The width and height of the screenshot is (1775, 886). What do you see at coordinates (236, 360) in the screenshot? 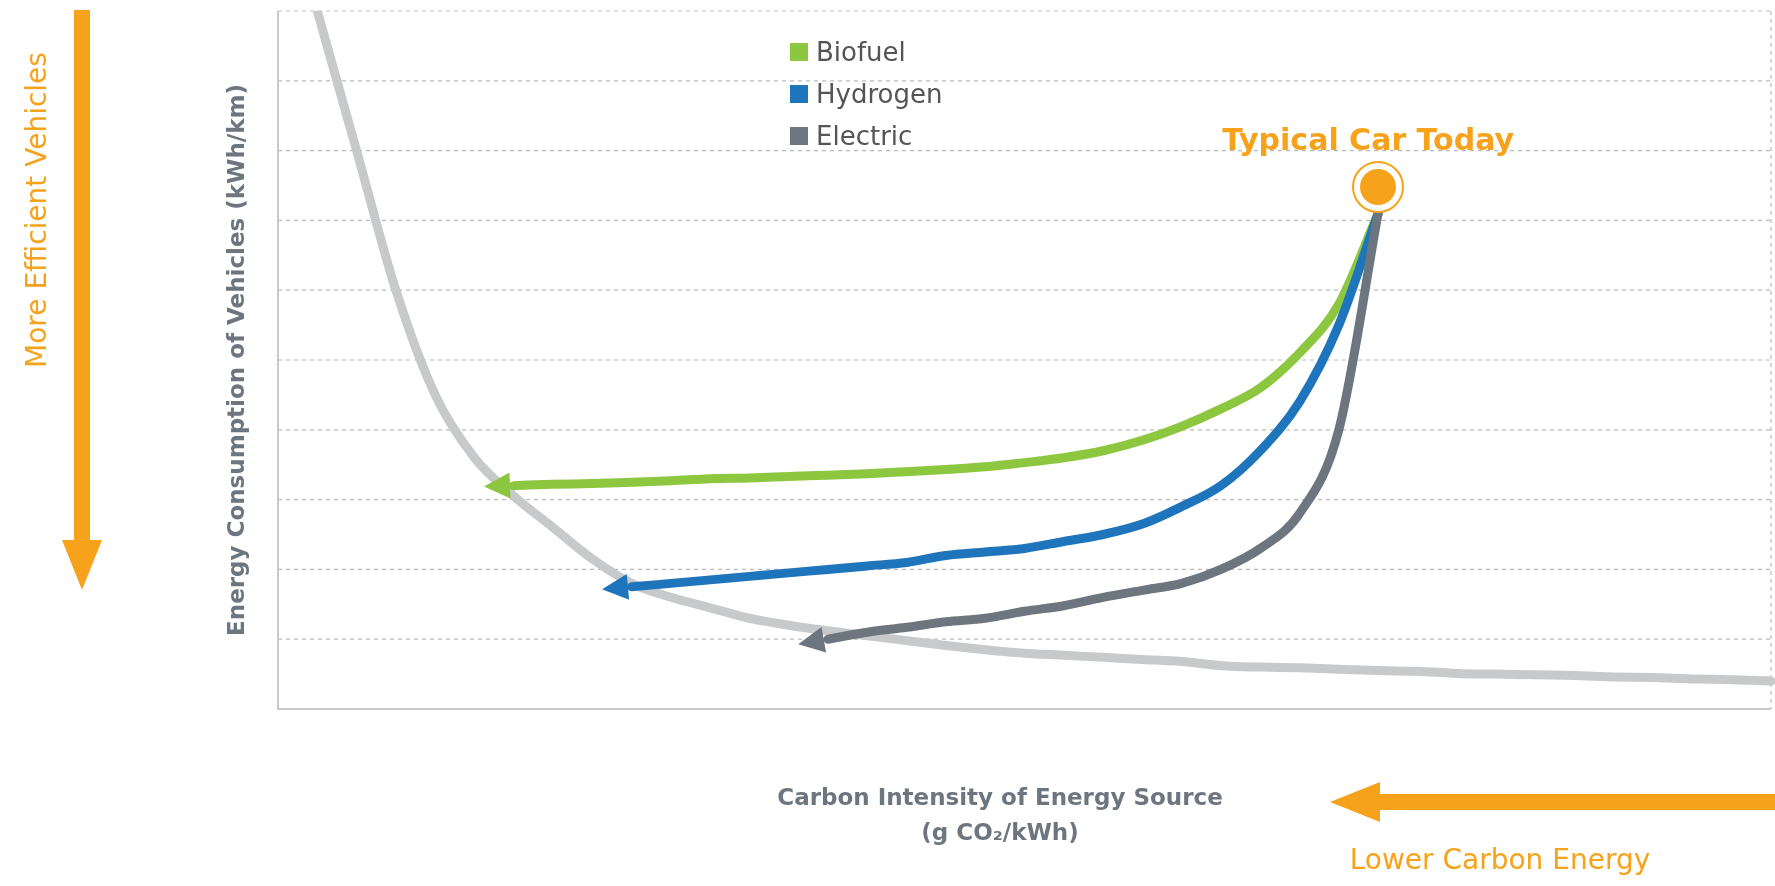
I see `y-axis-title: Energy Consumption of Vehicles (kWh/km)` at bounding box center [236, 360].